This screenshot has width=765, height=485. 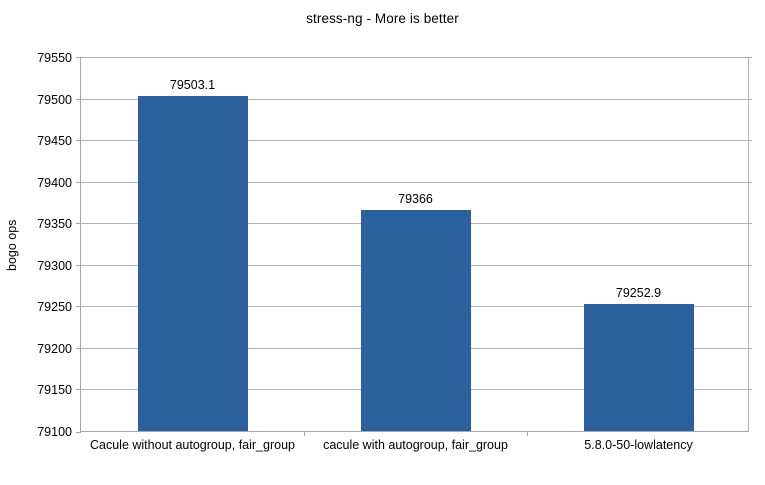 What do you see at coordinates (54, 224) in the screenshot?
I see `y-tick-label: 79350` at bounding box center [54, 224].